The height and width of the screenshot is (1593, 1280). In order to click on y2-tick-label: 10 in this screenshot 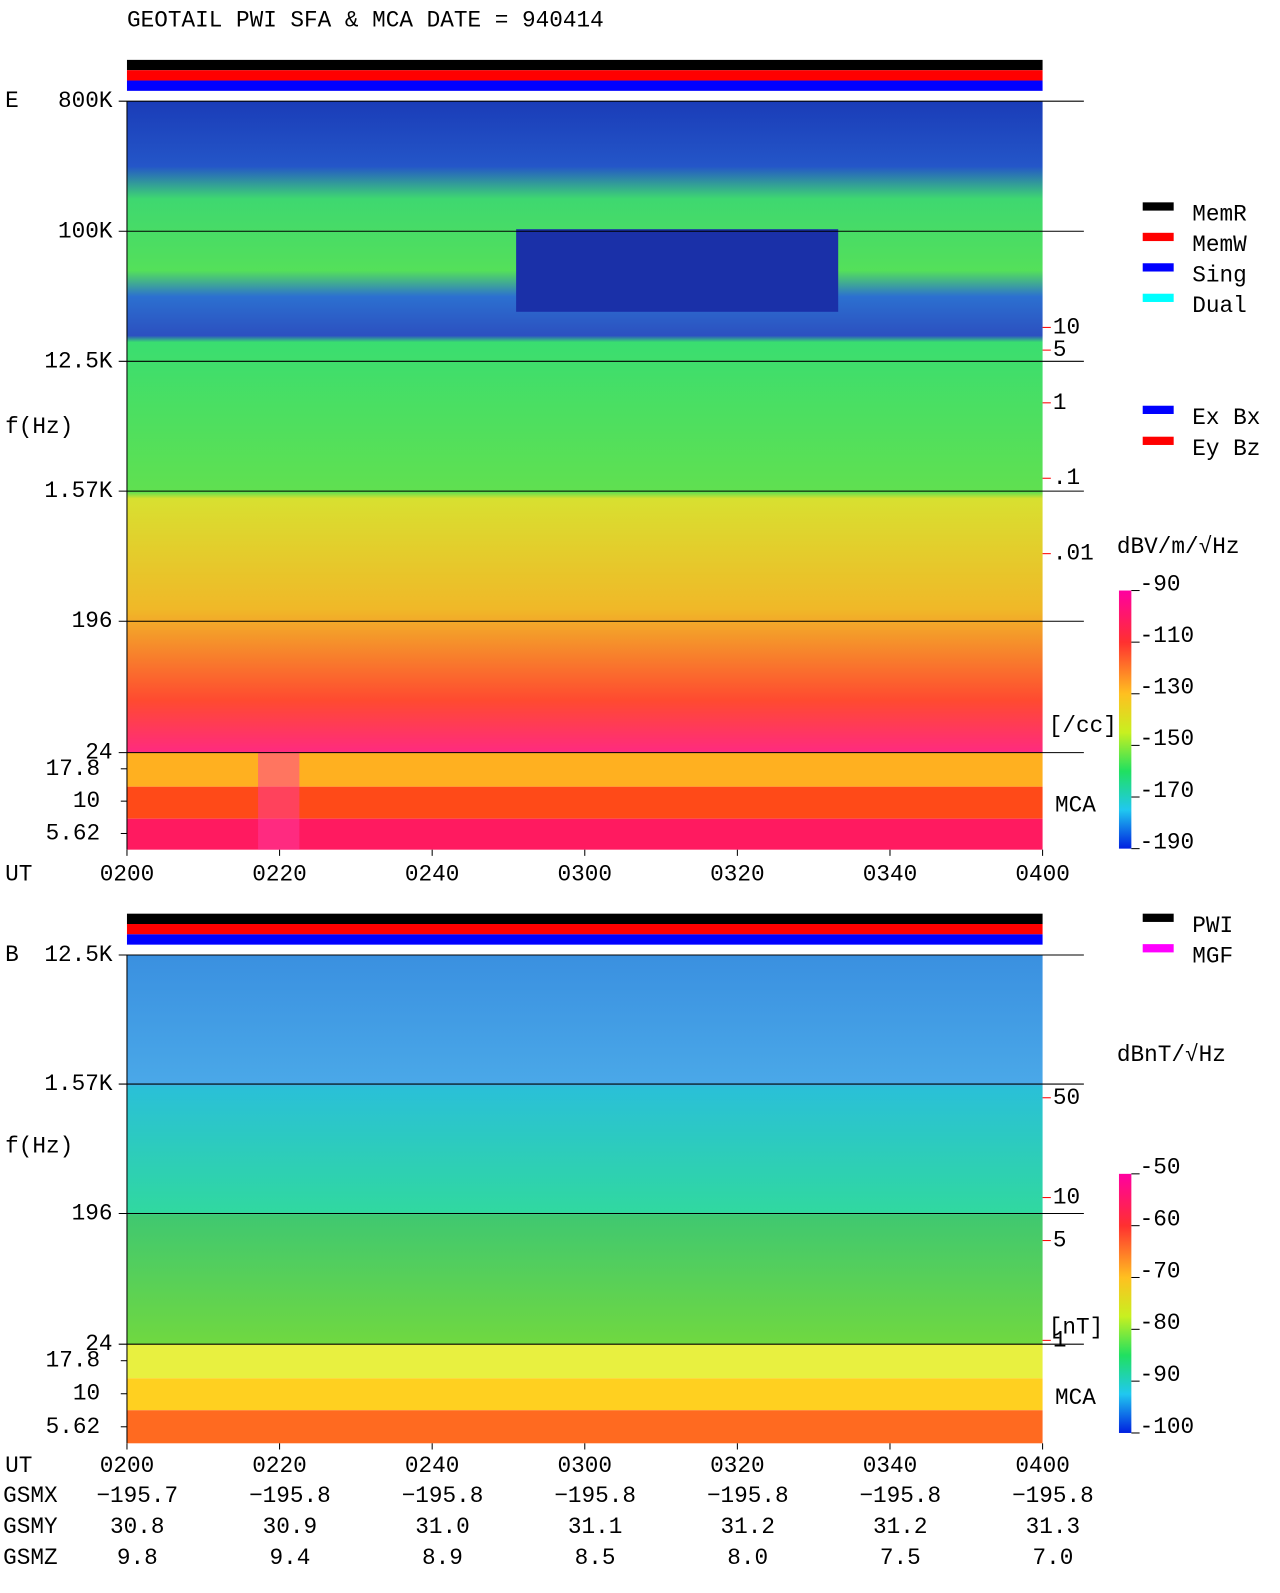, I will do `click(1066, 327)`.